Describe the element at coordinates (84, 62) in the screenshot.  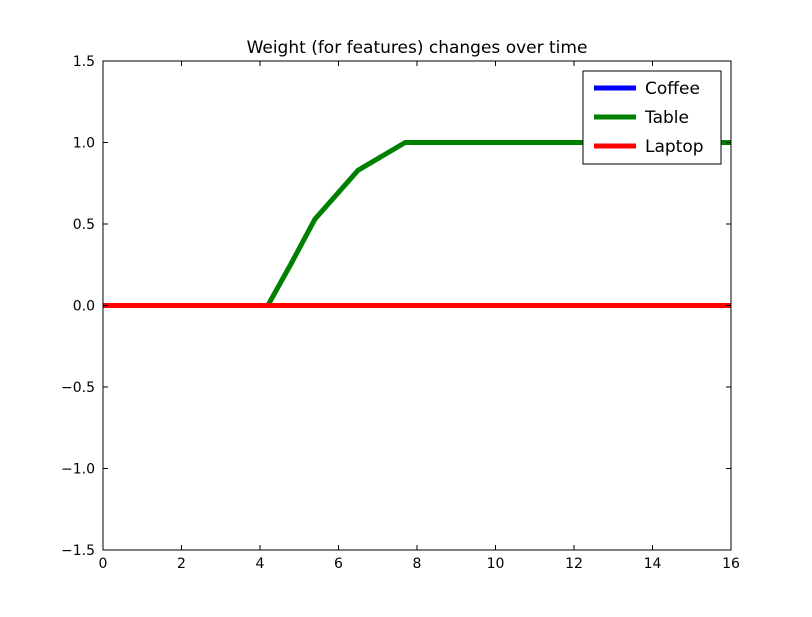
I see `y-tick-label: 1.5` at that location.